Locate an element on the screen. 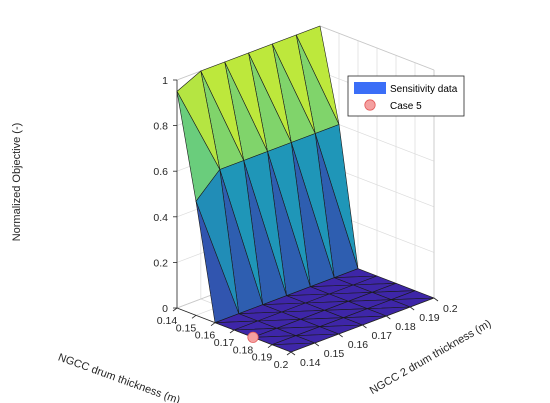  z-tick-label: 0.8 is located at coordinates (160, 127).